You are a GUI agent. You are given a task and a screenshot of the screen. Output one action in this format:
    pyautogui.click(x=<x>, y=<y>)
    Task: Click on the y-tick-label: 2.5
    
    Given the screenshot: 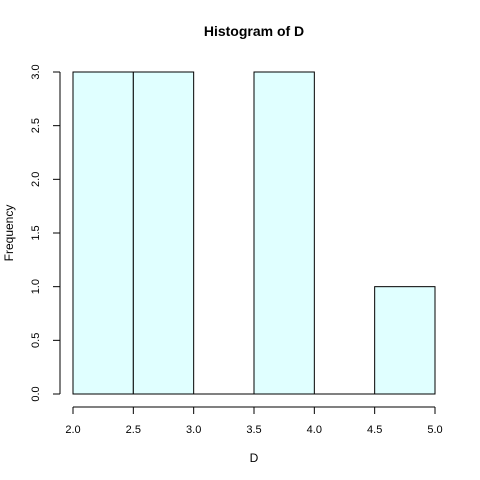 What is the action you would take?
    pyautogui.click(x=36, y=125)
    